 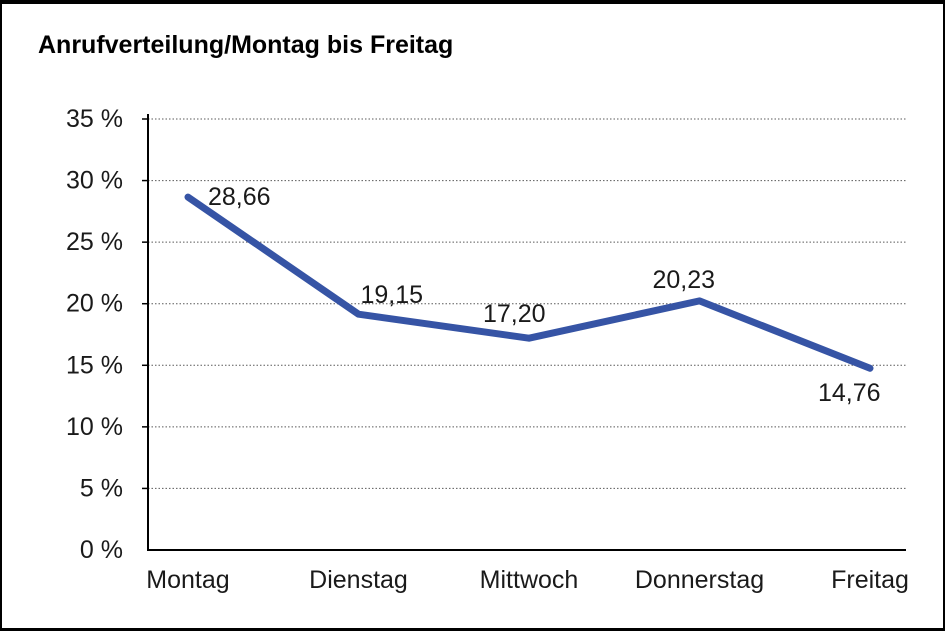 I want to click on y-tick-label: 10 %, so click(x=94, y=427).